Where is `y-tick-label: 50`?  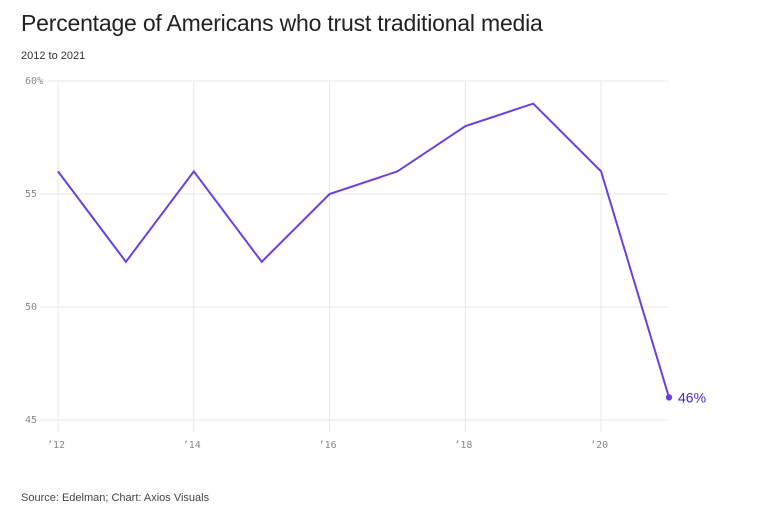 y-tick-label: 50 is located at coordinates (31, 307).